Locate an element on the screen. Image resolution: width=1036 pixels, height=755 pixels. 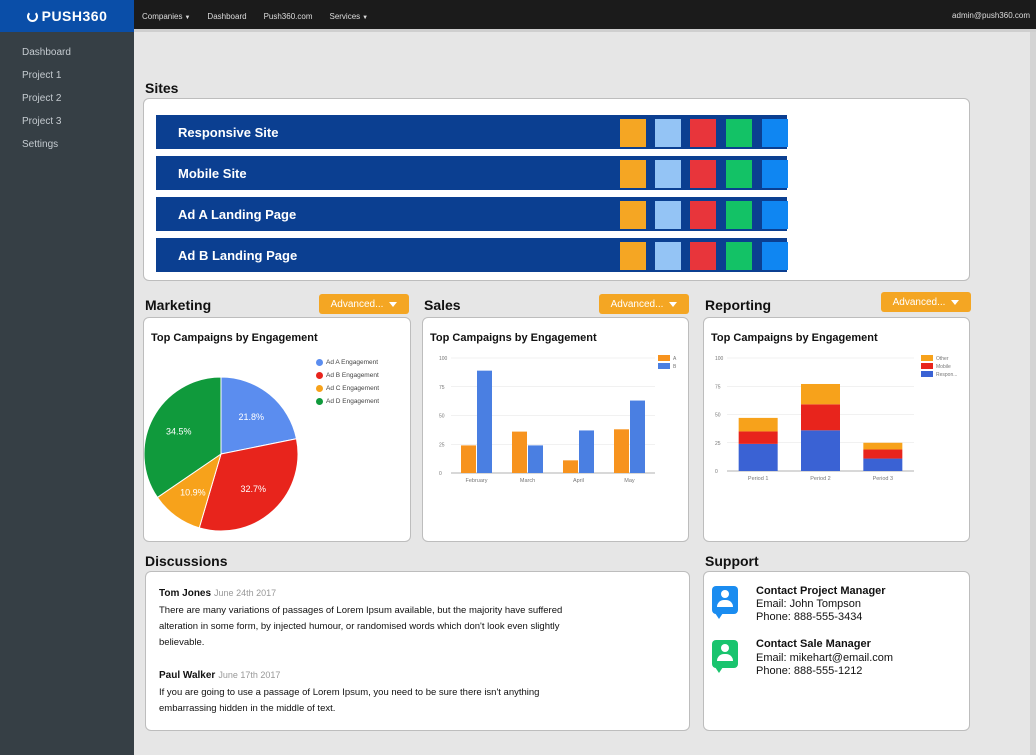
sales-chart-title: Top Campaigns by Engagement is located at coordinates (513, 338).